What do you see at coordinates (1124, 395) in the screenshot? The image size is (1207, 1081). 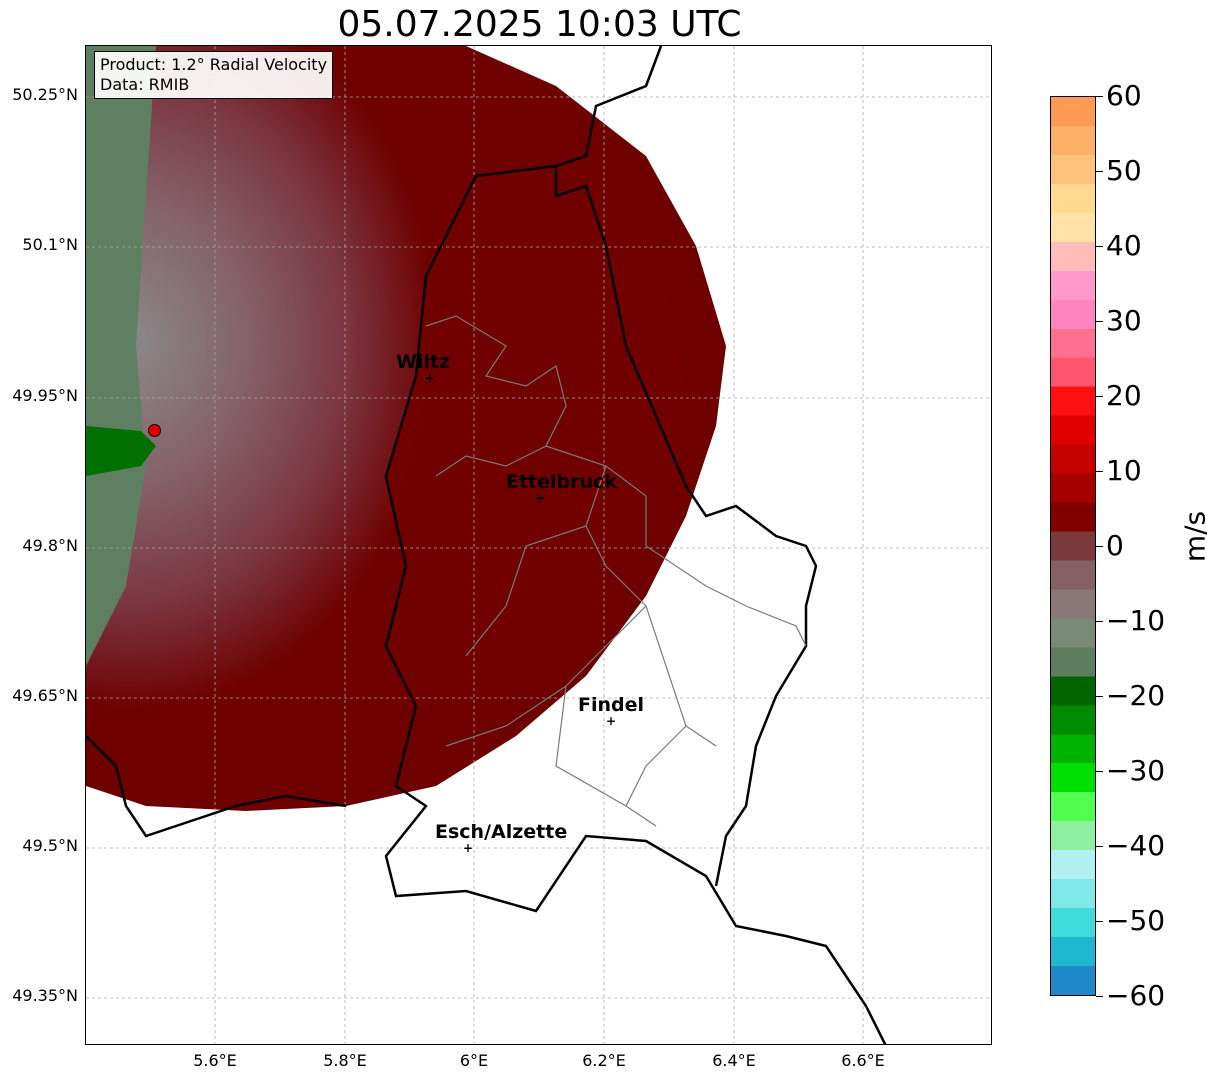 I see `colorbar-tick-label: 20` at bounding box center [1124, 395].